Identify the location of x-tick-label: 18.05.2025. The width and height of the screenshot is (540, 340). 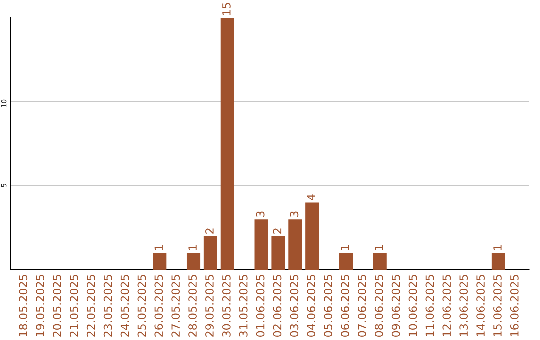
(23, 306).